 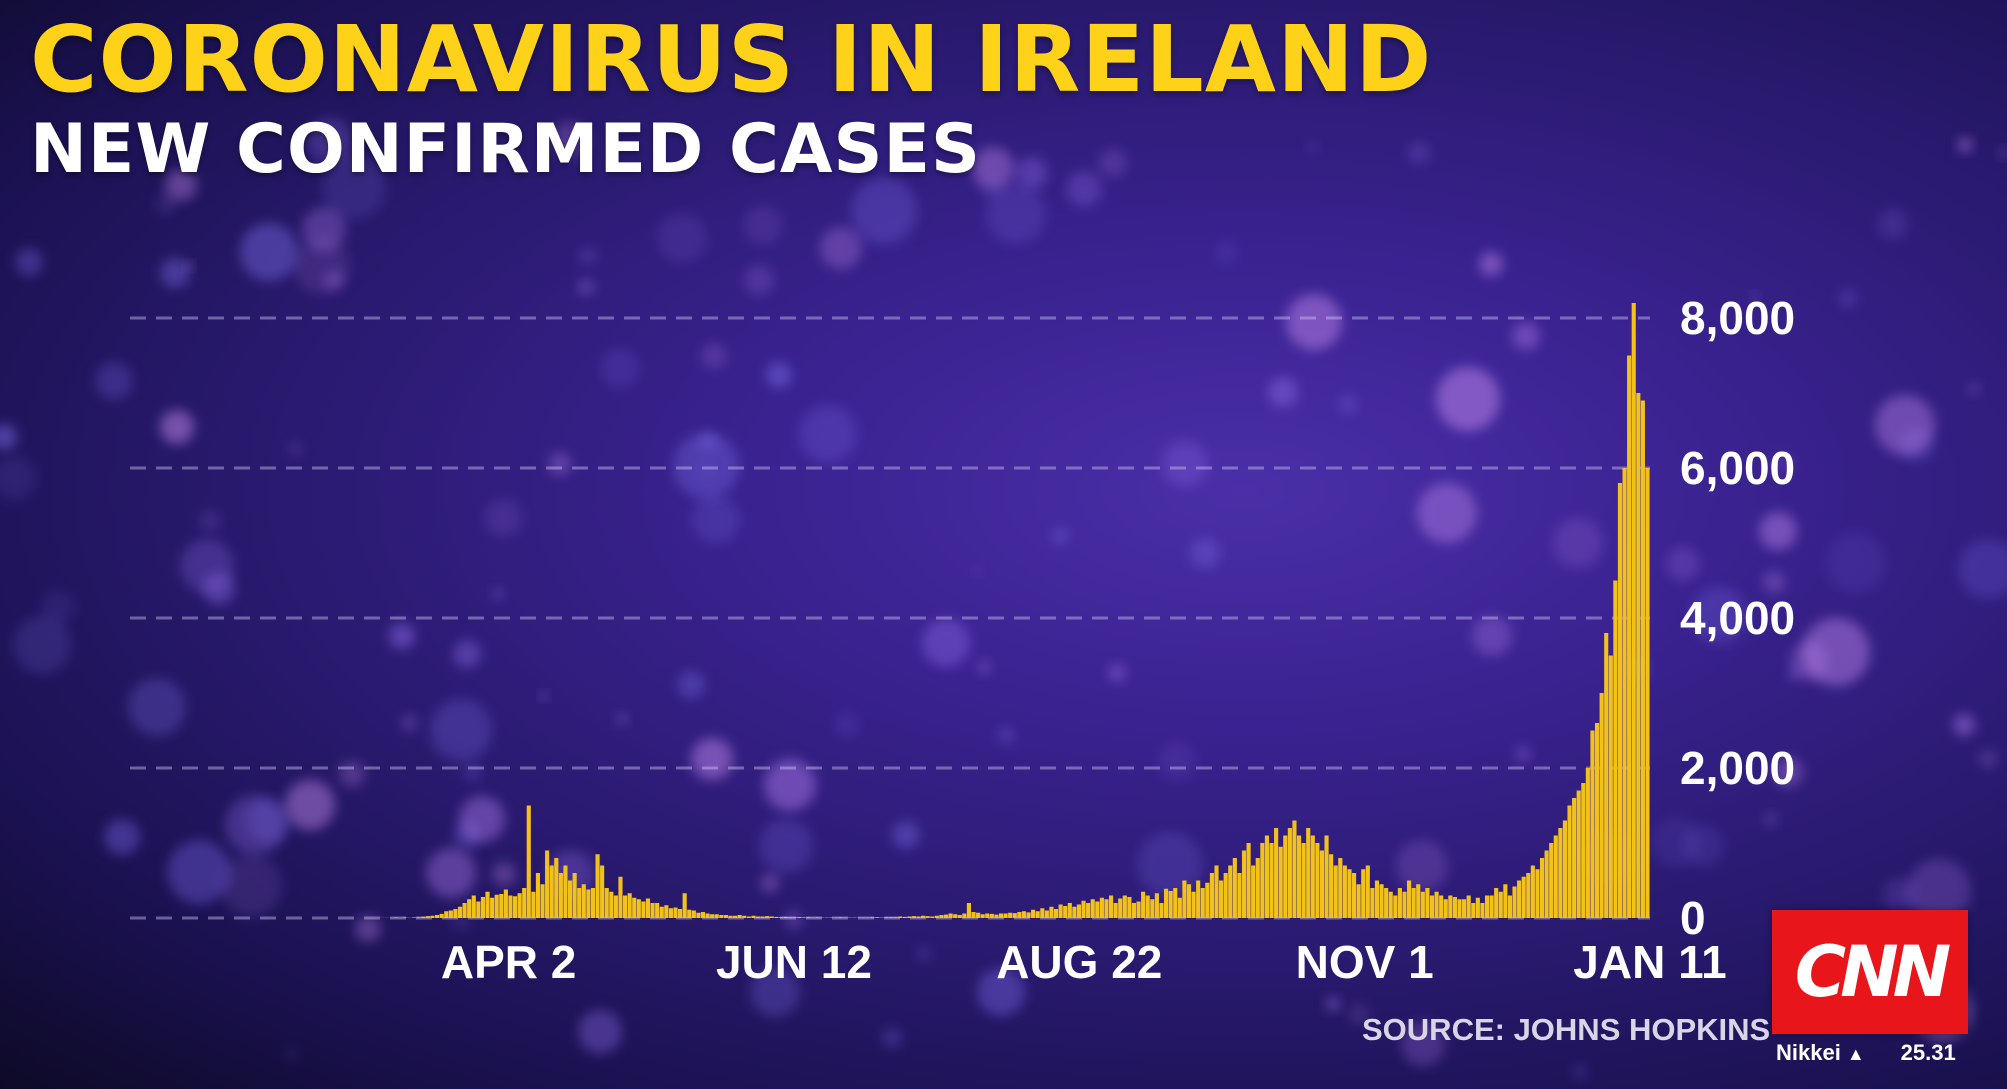 What do you see at coordinates (794, 962) in the screenshot?
I see `x-tick-label: JUN 12` at bounding box center [794, 962].